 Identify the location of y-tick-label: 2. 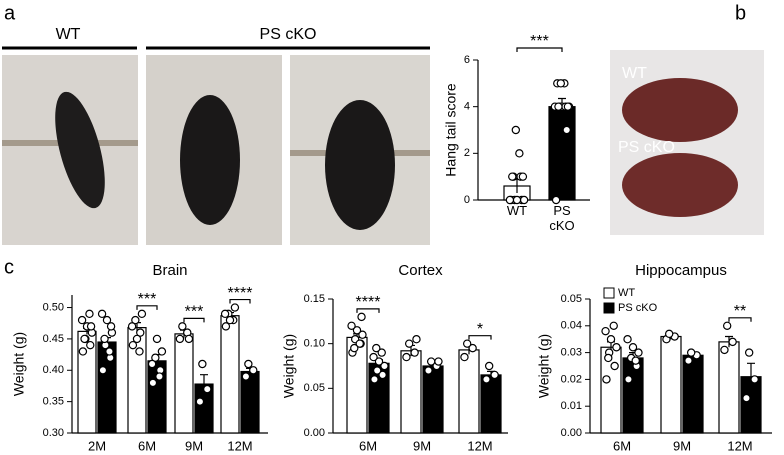
(467, 153).